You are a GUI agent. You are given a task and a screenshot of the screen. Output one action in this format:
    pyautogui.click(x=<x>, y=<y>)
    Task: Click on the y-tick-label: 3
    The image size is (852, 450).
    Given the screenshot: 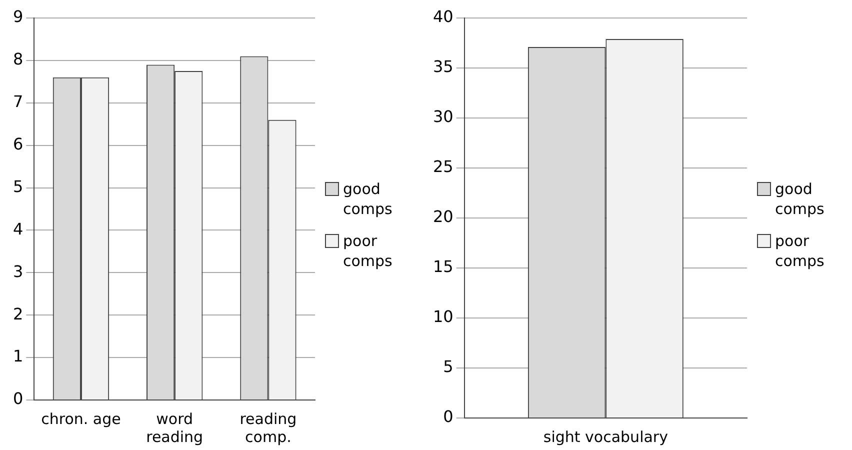 What is the action you would take?
    pyautogui.click(x=18, y=271)
    